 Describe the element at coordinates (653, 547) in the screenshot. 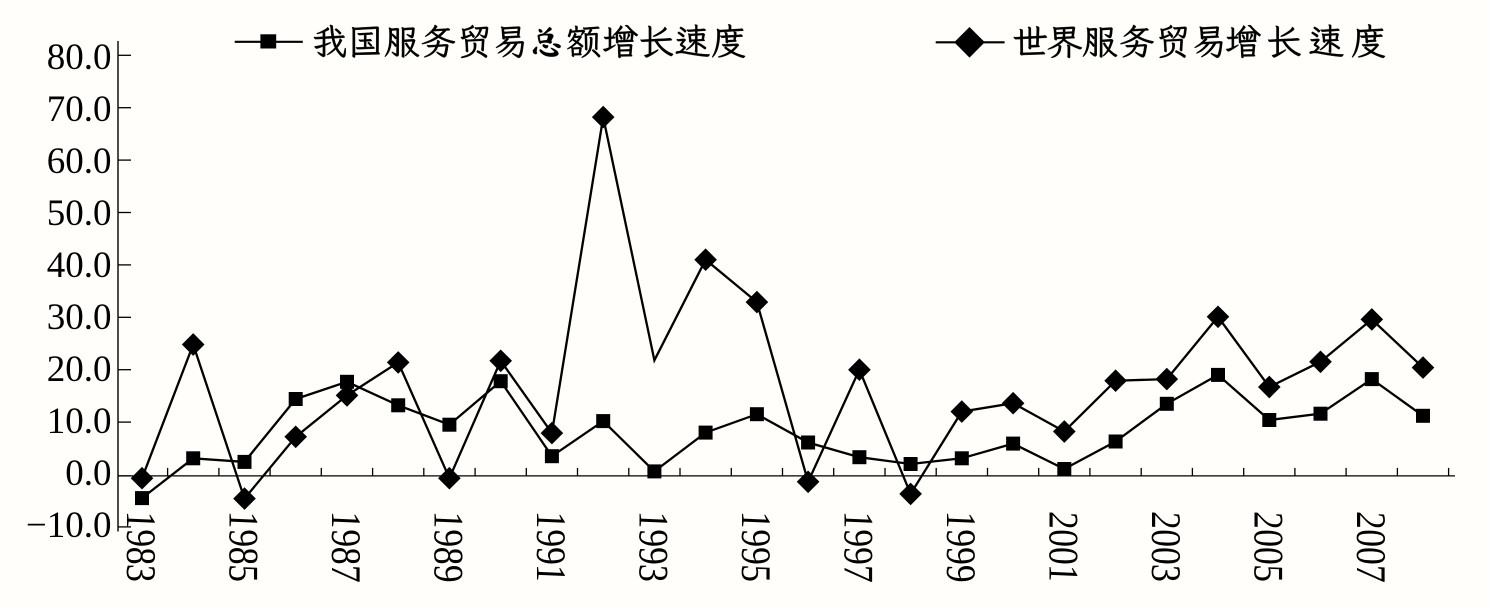

I see `svg-text: 1993` at that location.